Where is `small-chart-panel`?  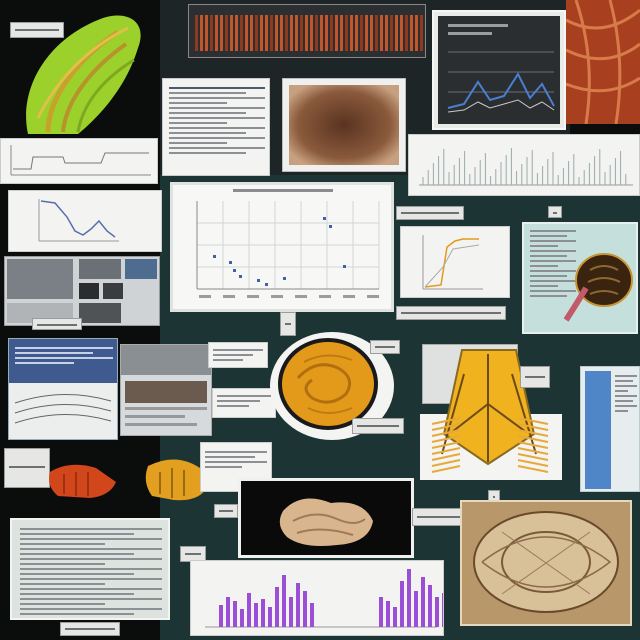
small-chart-panel is located at coordinates (79, 161).